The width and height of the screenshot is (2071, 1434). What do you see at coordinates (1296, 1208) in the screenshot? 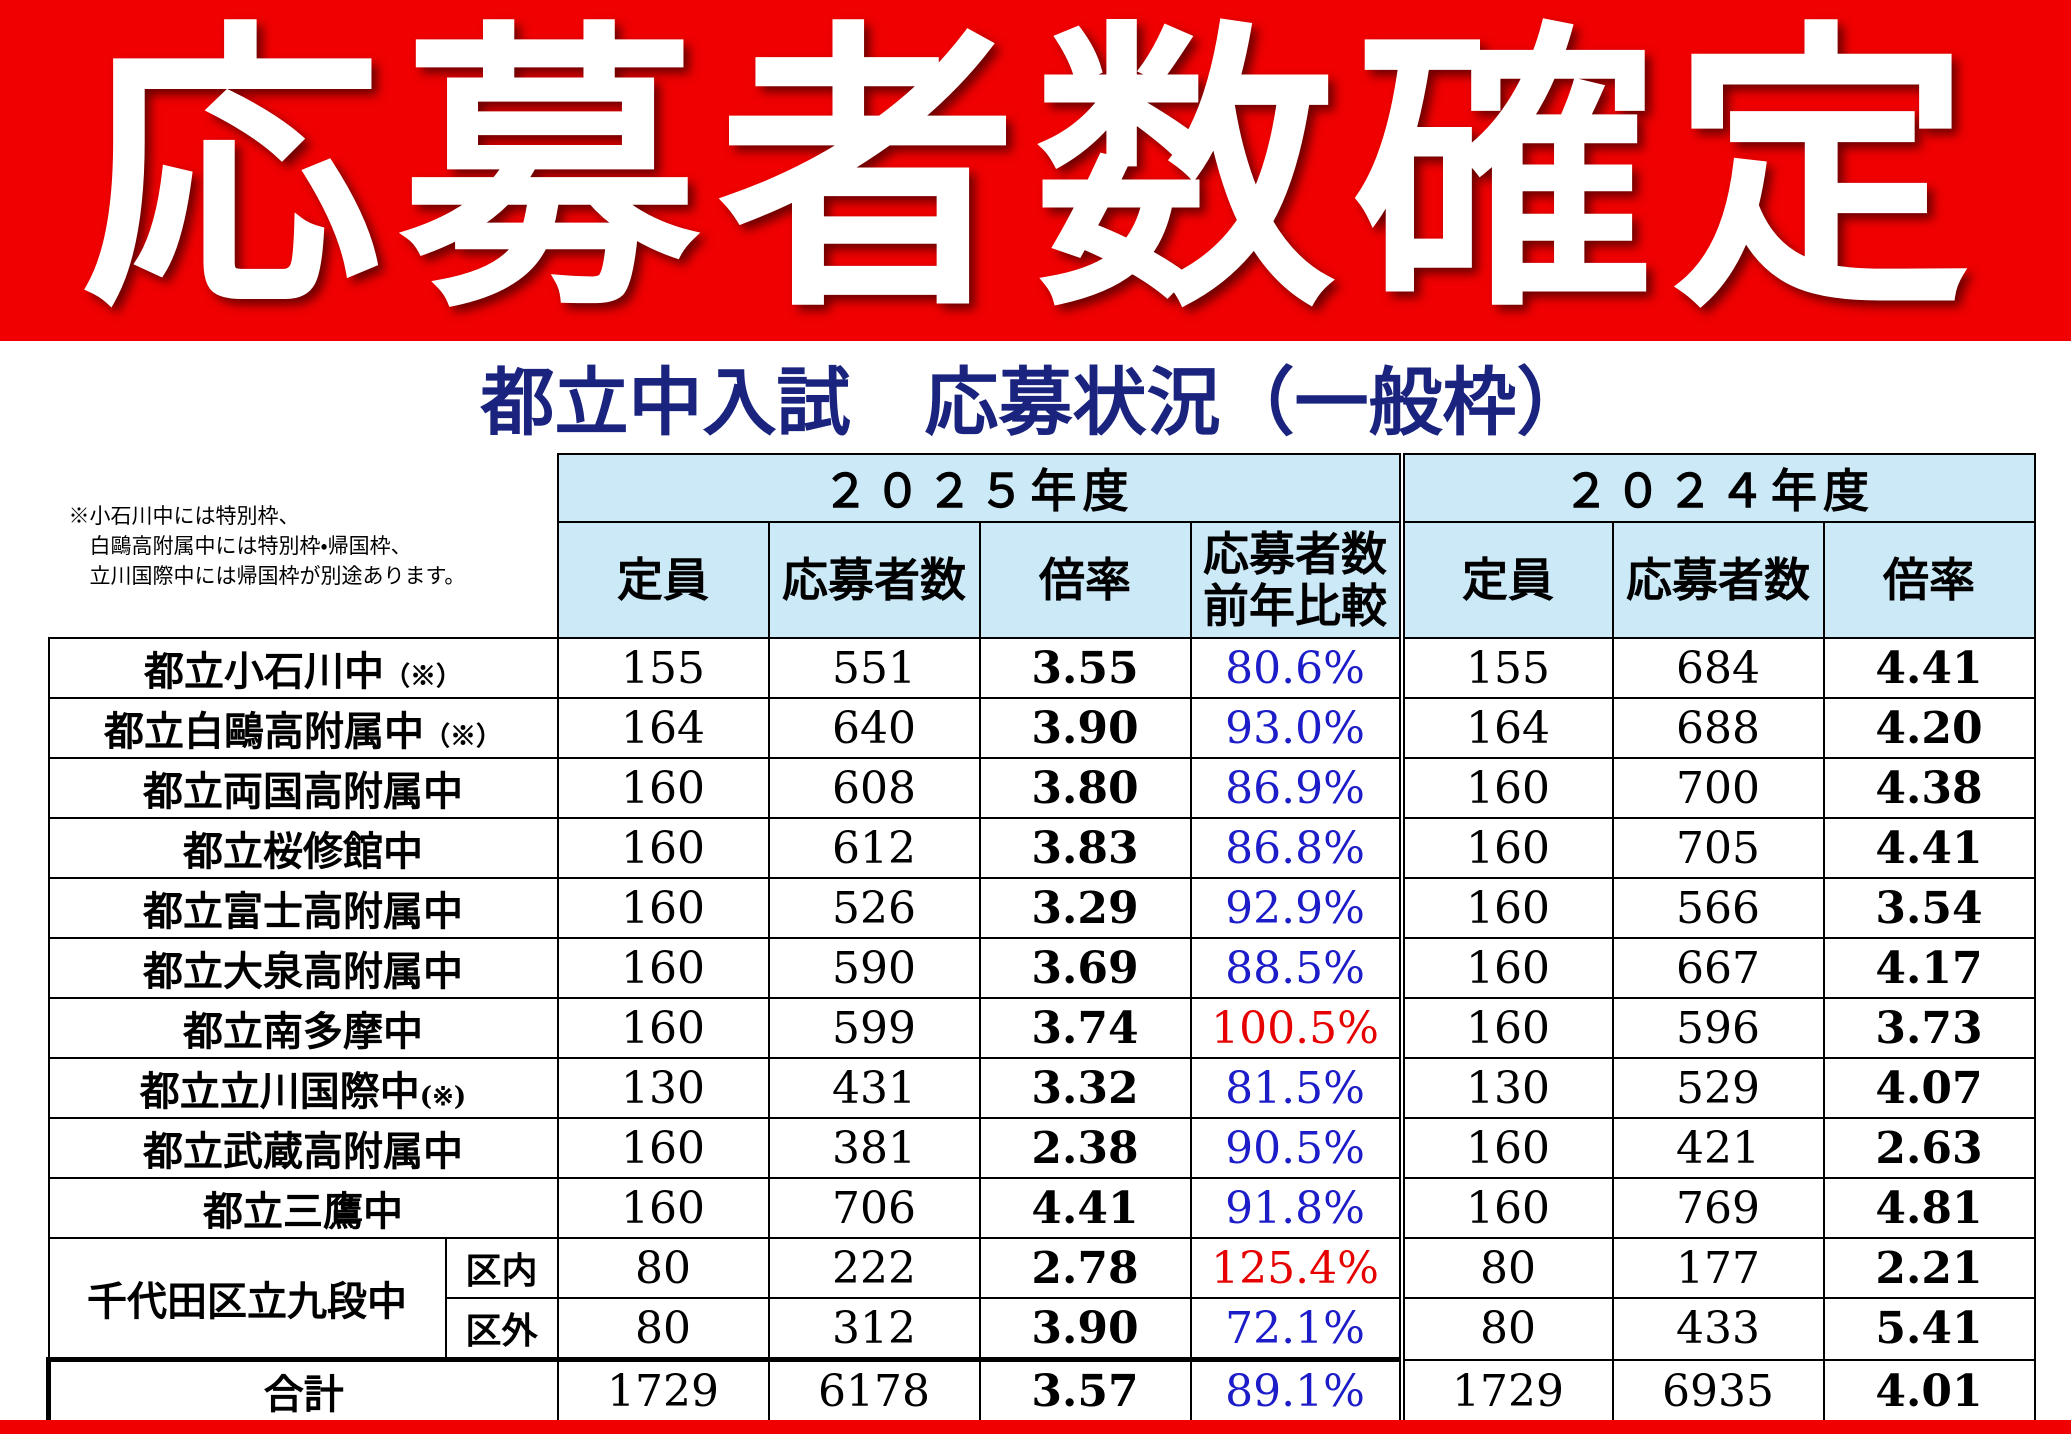
I see `yoy-cell: 91.8%` at bounding box center [1296, 1208].